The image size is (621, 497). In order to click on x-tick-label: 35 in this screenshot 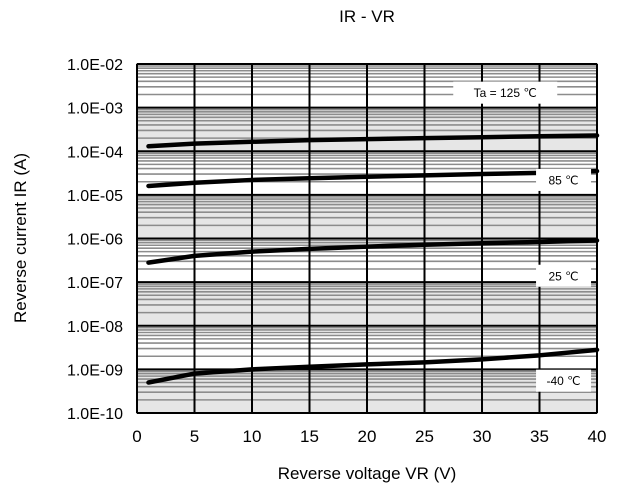, I will do `click(539, 436)`.